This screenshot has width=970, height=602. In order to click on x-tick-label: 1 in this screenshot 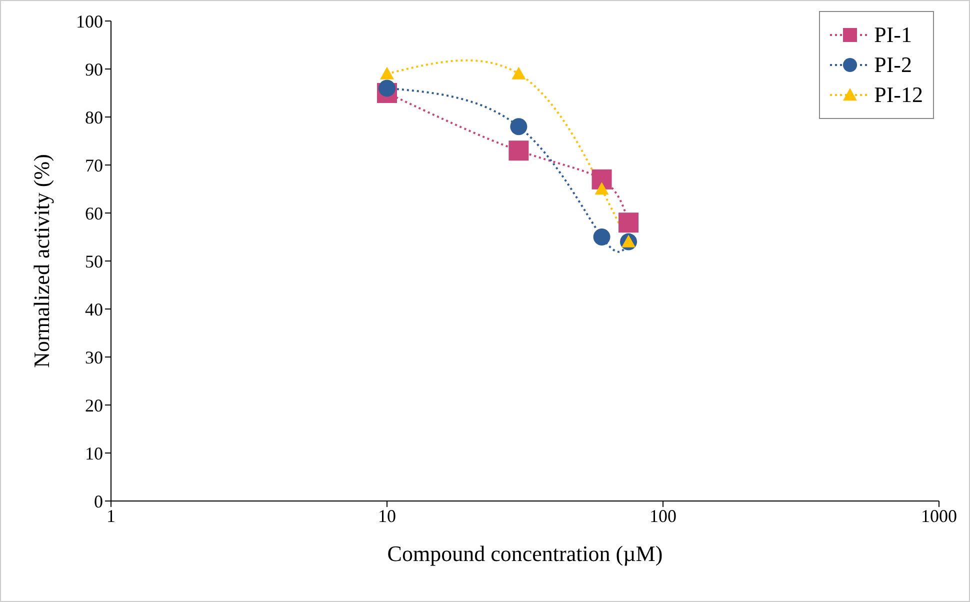, I will do `click(111, 516)`.